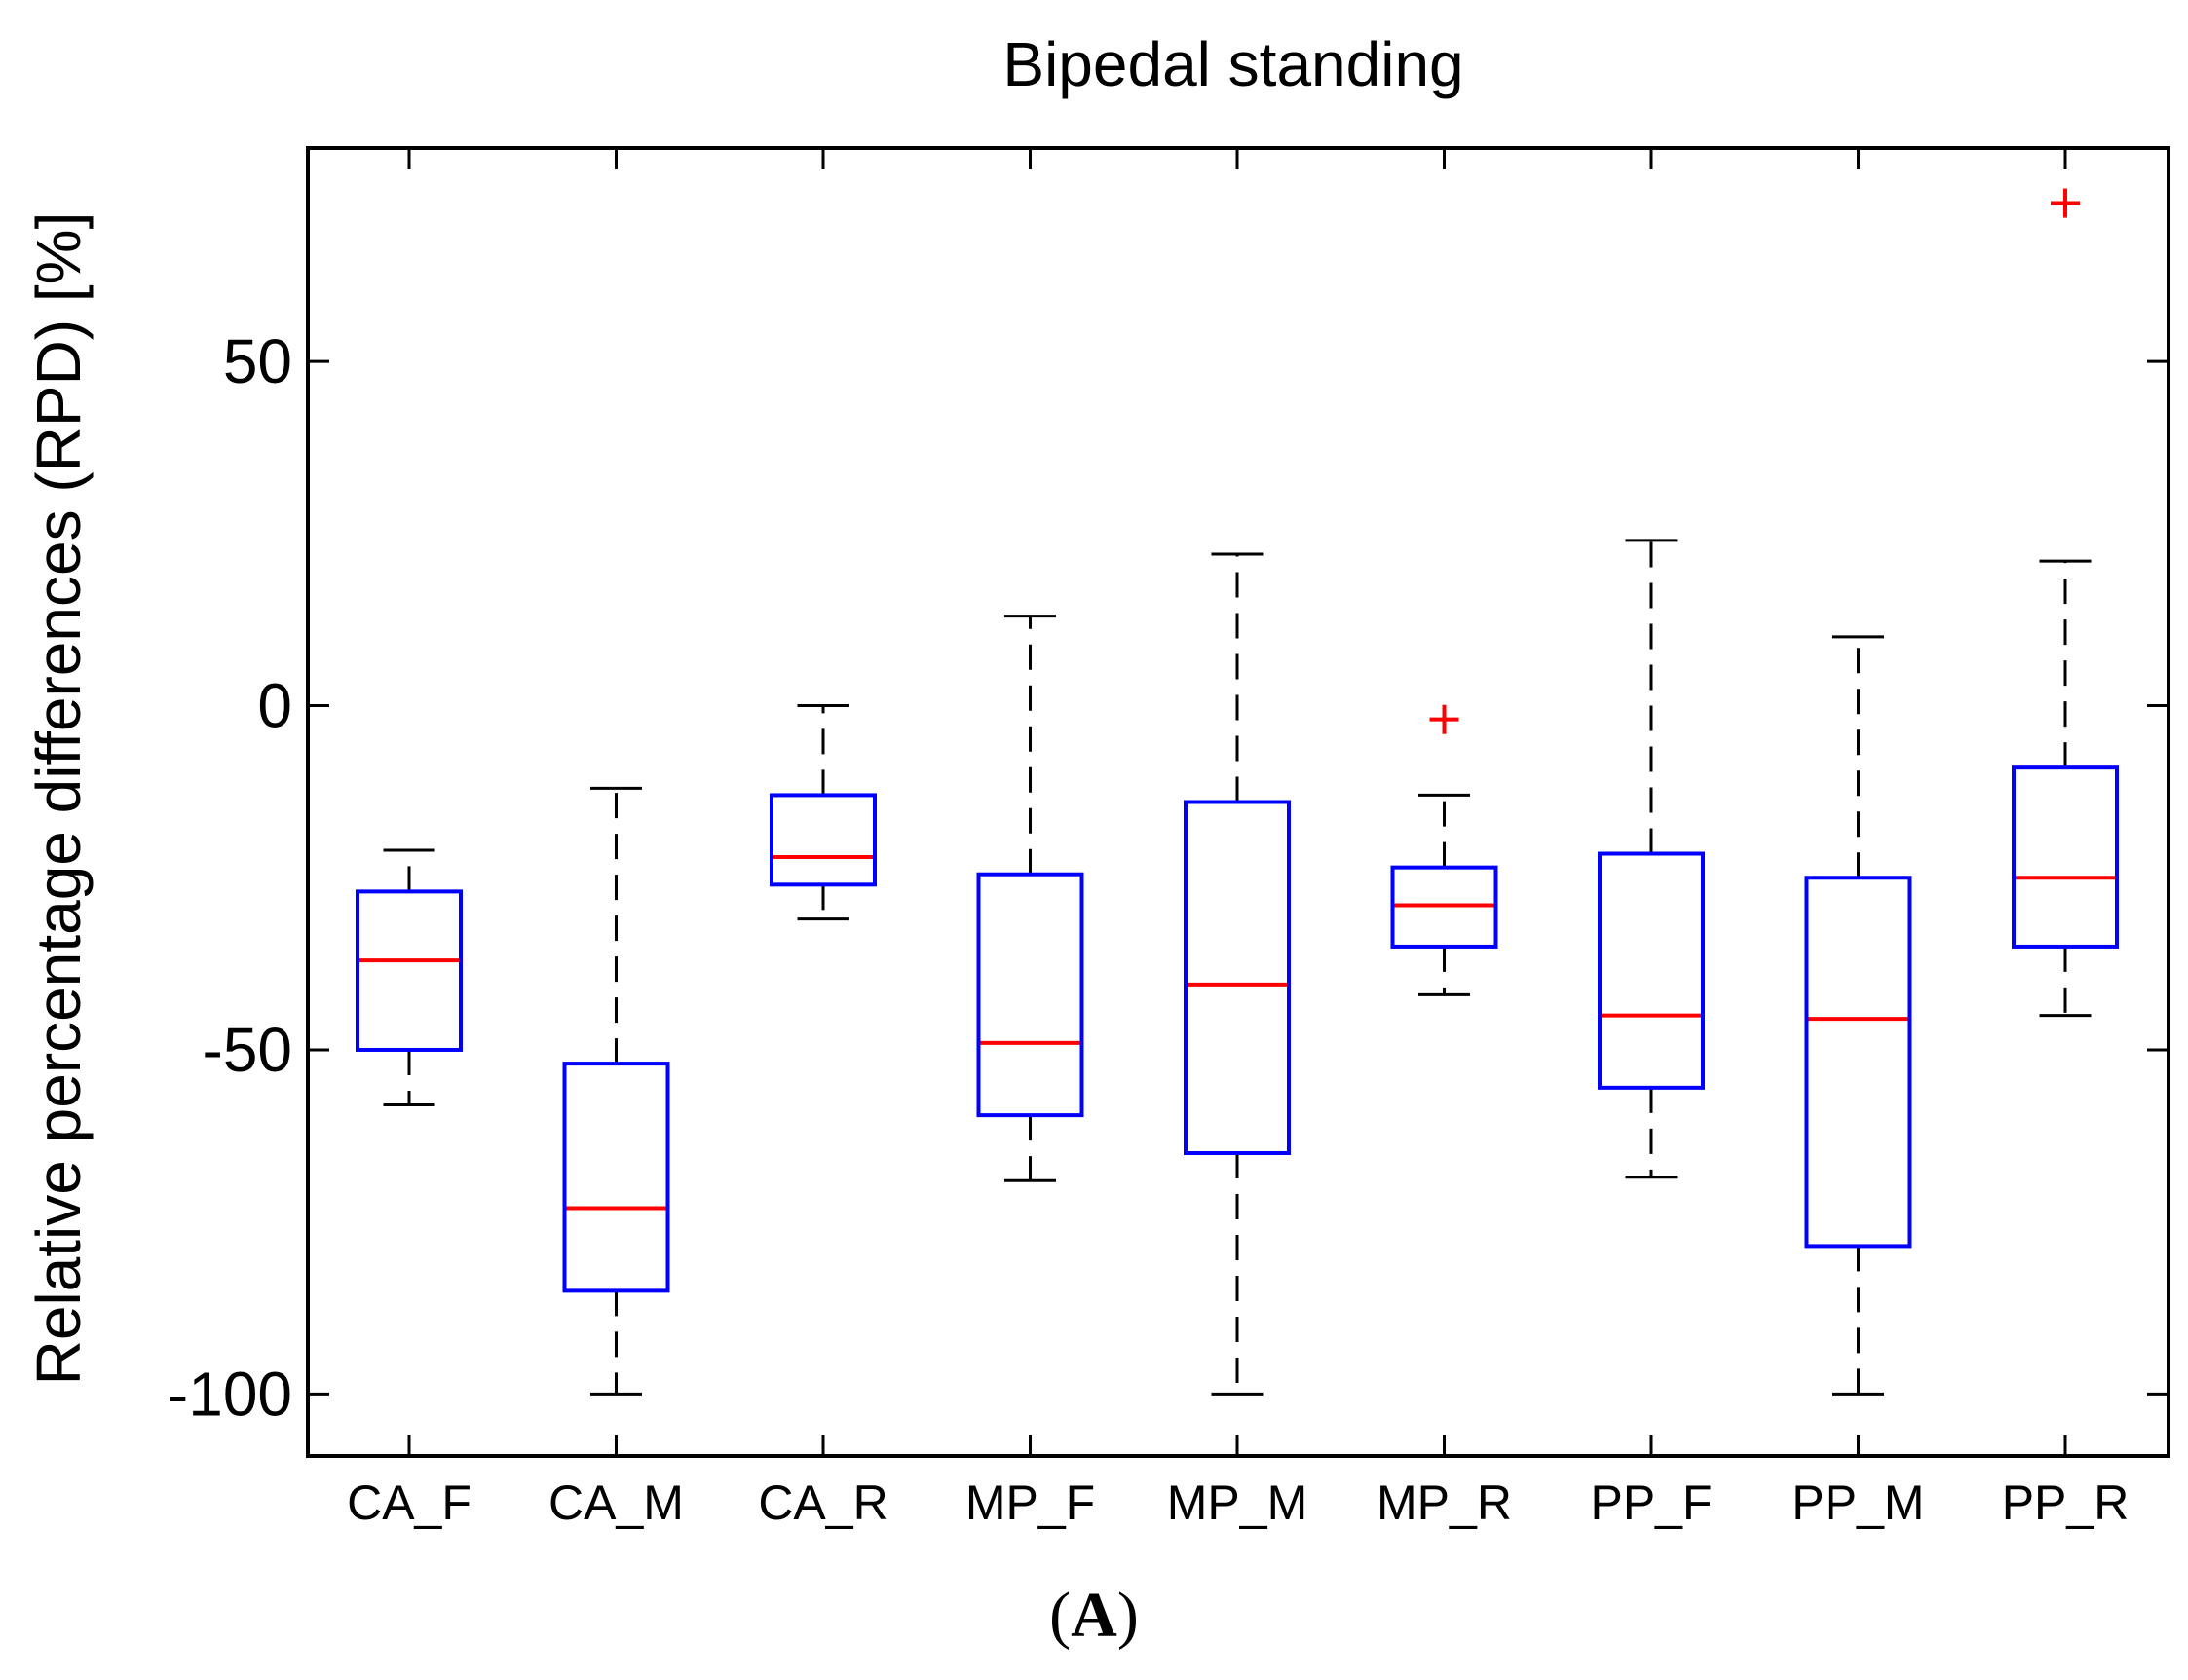  I want to click on x-tick-label-CA_F: CA_F, so click(409, 1502).